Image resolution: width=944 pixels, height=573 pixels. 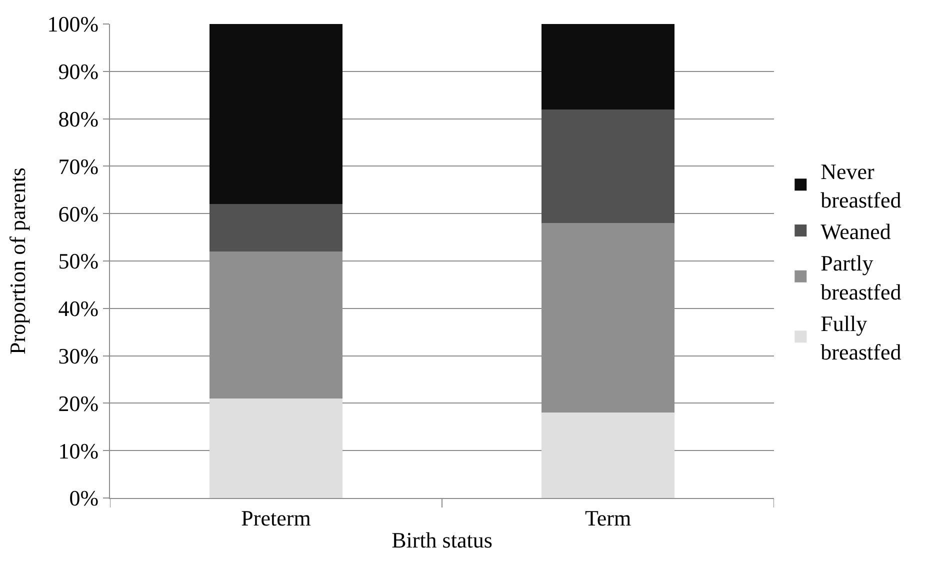 I want to click on y-tick-label: 20%, so click(x=78, y=403).